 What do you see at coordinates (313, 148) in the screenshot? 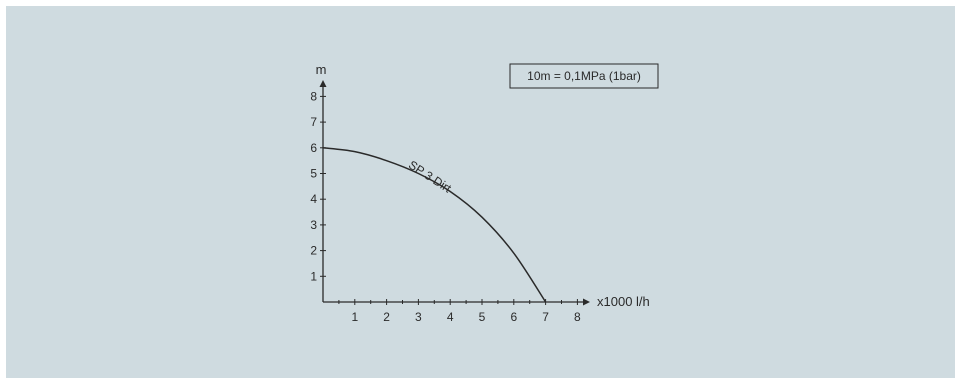
I see `y-tick-label: 6` at bounding box center [313, 148].